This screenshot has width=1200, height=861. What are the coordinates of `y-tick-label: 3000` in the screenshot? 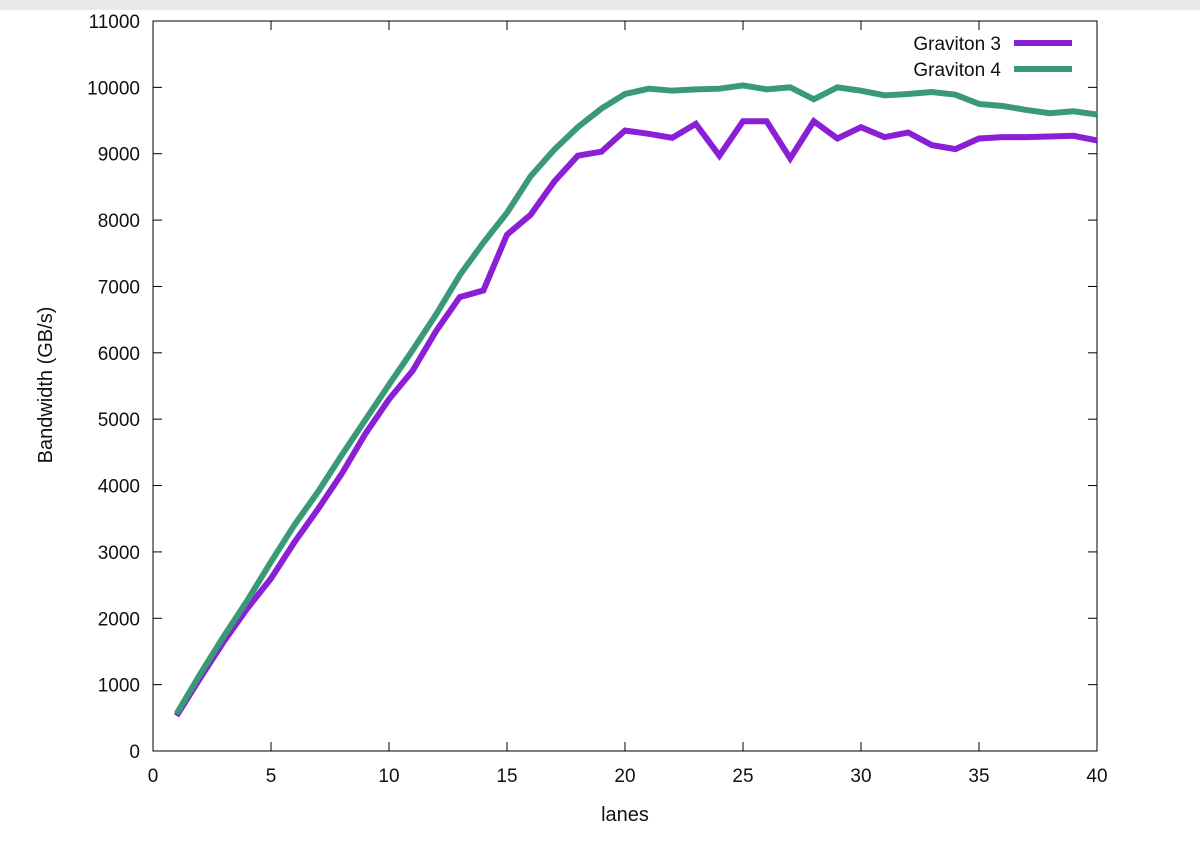 It's located at (119, 553).